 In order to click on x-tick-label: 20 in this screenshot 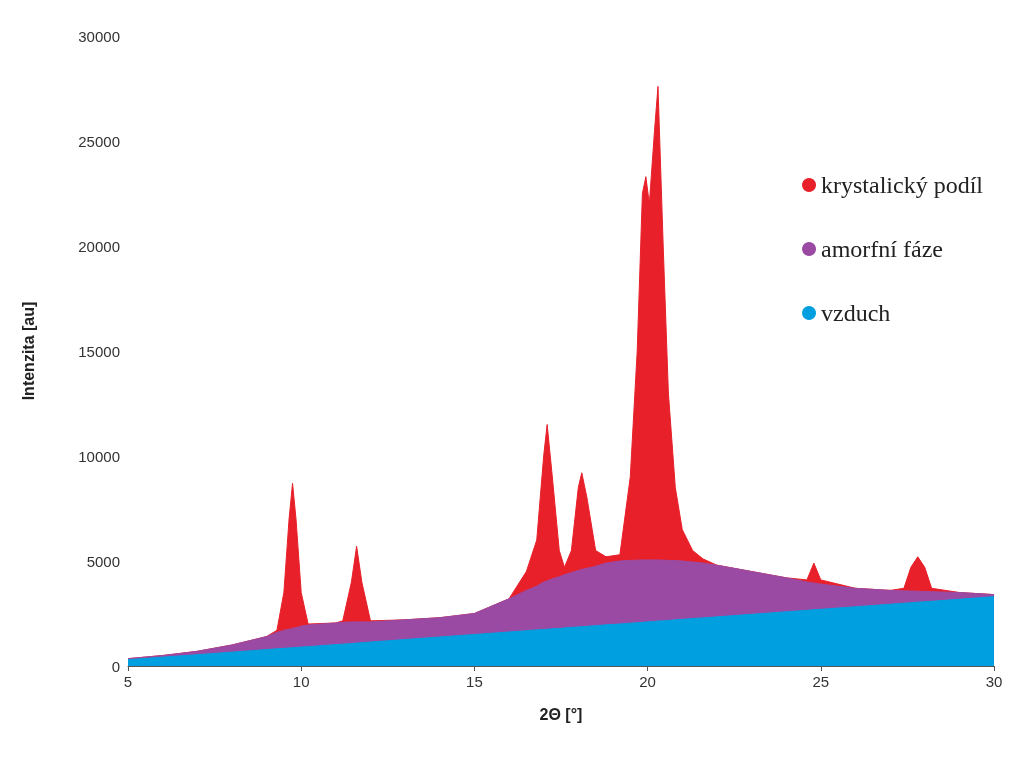, I will do `click(647, 681)`.